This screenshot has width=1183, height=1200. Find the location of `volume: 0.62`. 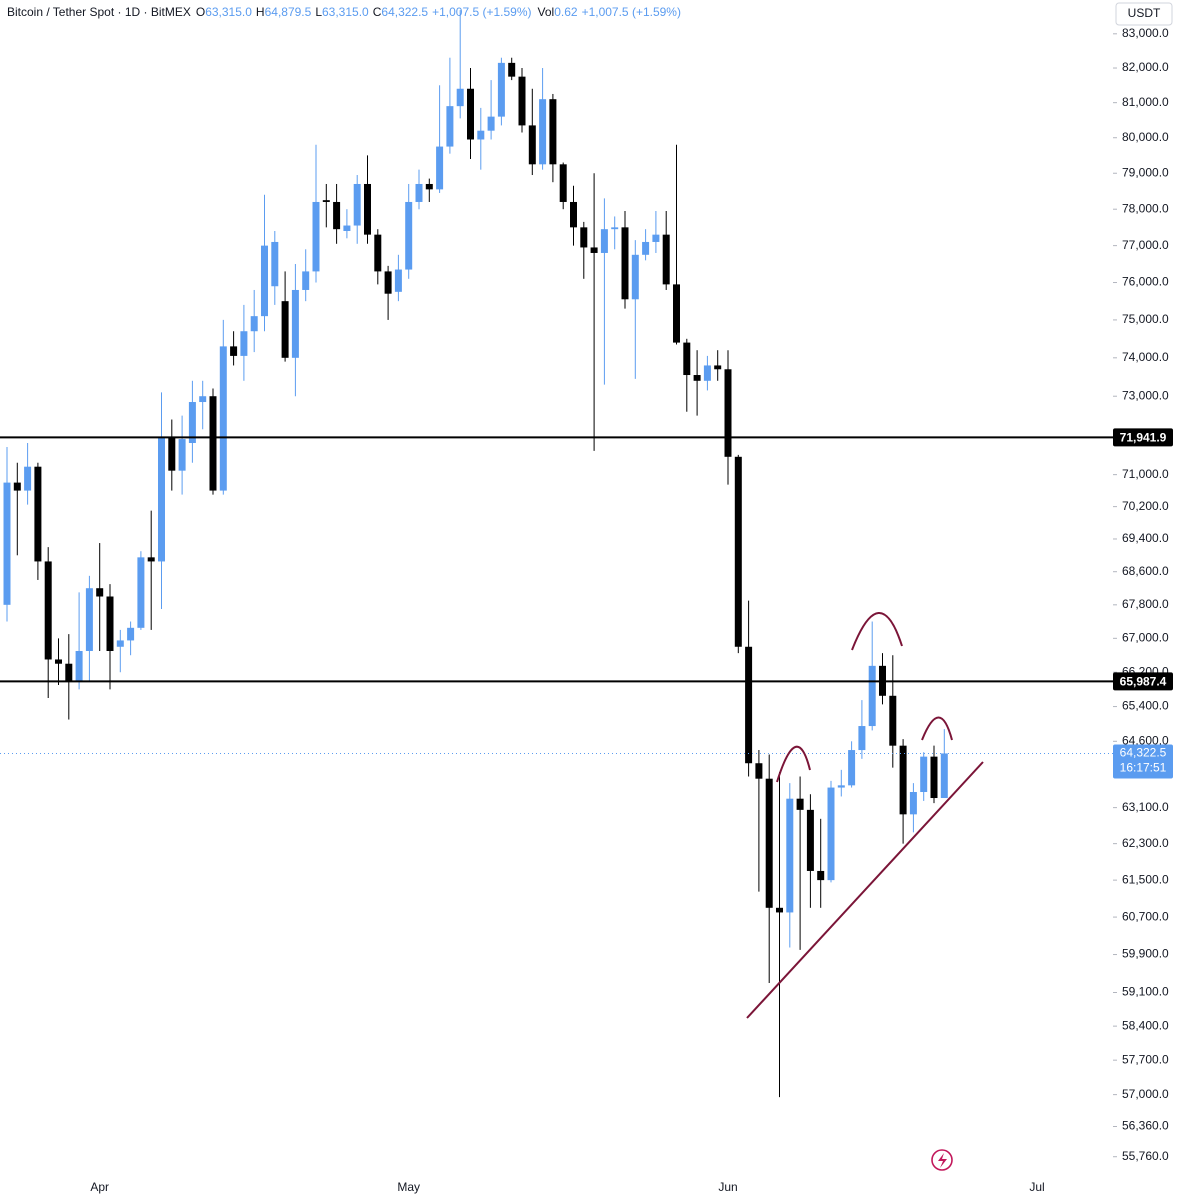

volume: 0.62 is located at coordinates (566, 12).